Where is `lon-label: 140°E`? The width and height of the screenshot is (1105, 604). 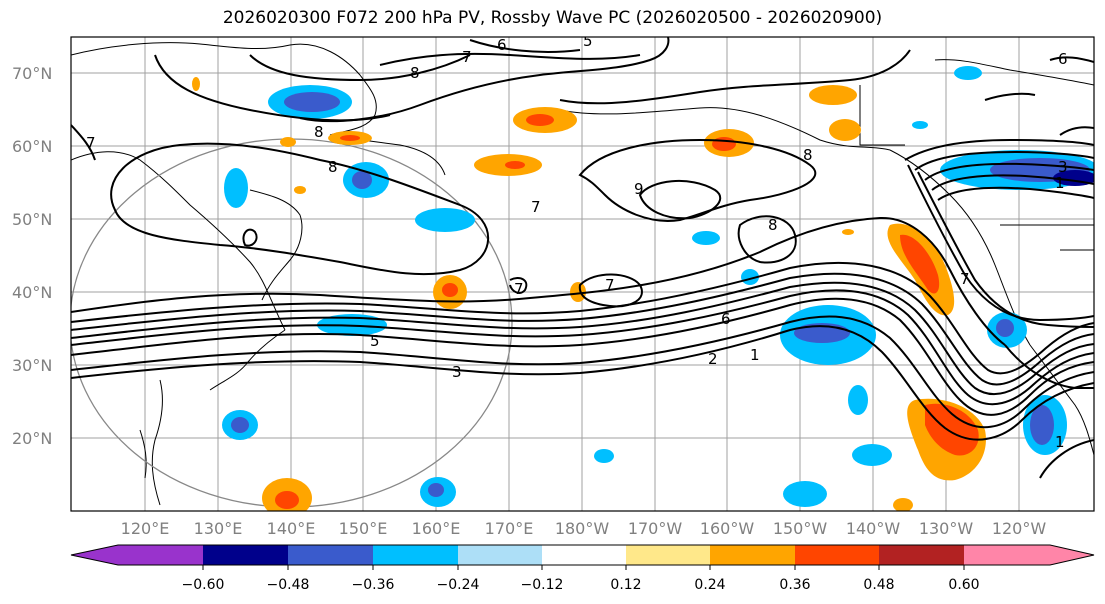 lon-label: 140°E is located at coordinates (291, 528).